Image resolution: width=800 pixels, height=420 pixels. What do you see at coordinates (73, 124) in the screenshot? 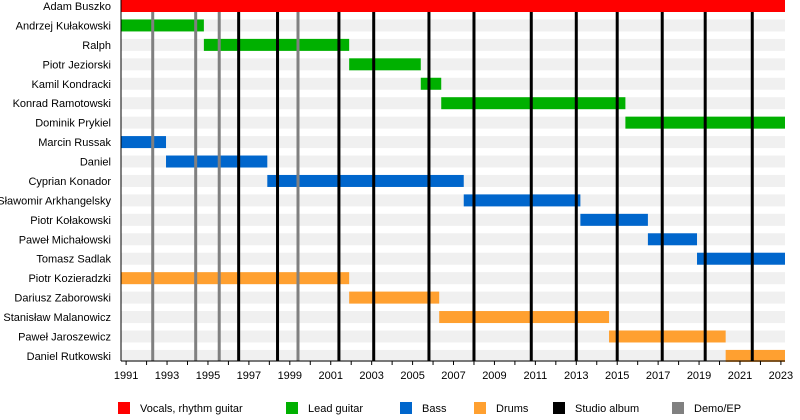
I see `member-label: Dominik Prykiel` at bounding box center [73, 124].